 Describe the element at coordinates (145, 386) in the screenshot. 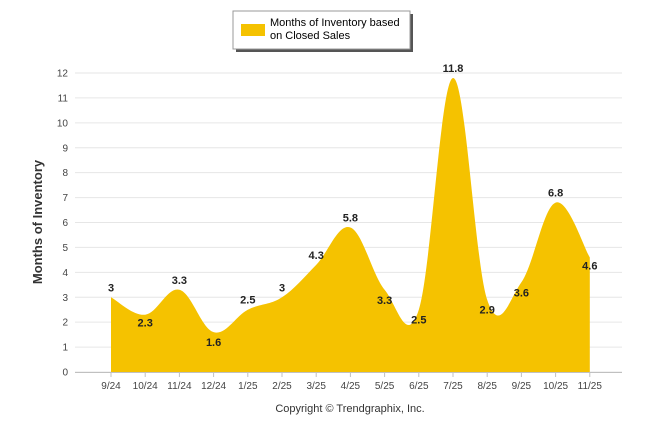

I see `x-tick-label: 10/24` at that location.